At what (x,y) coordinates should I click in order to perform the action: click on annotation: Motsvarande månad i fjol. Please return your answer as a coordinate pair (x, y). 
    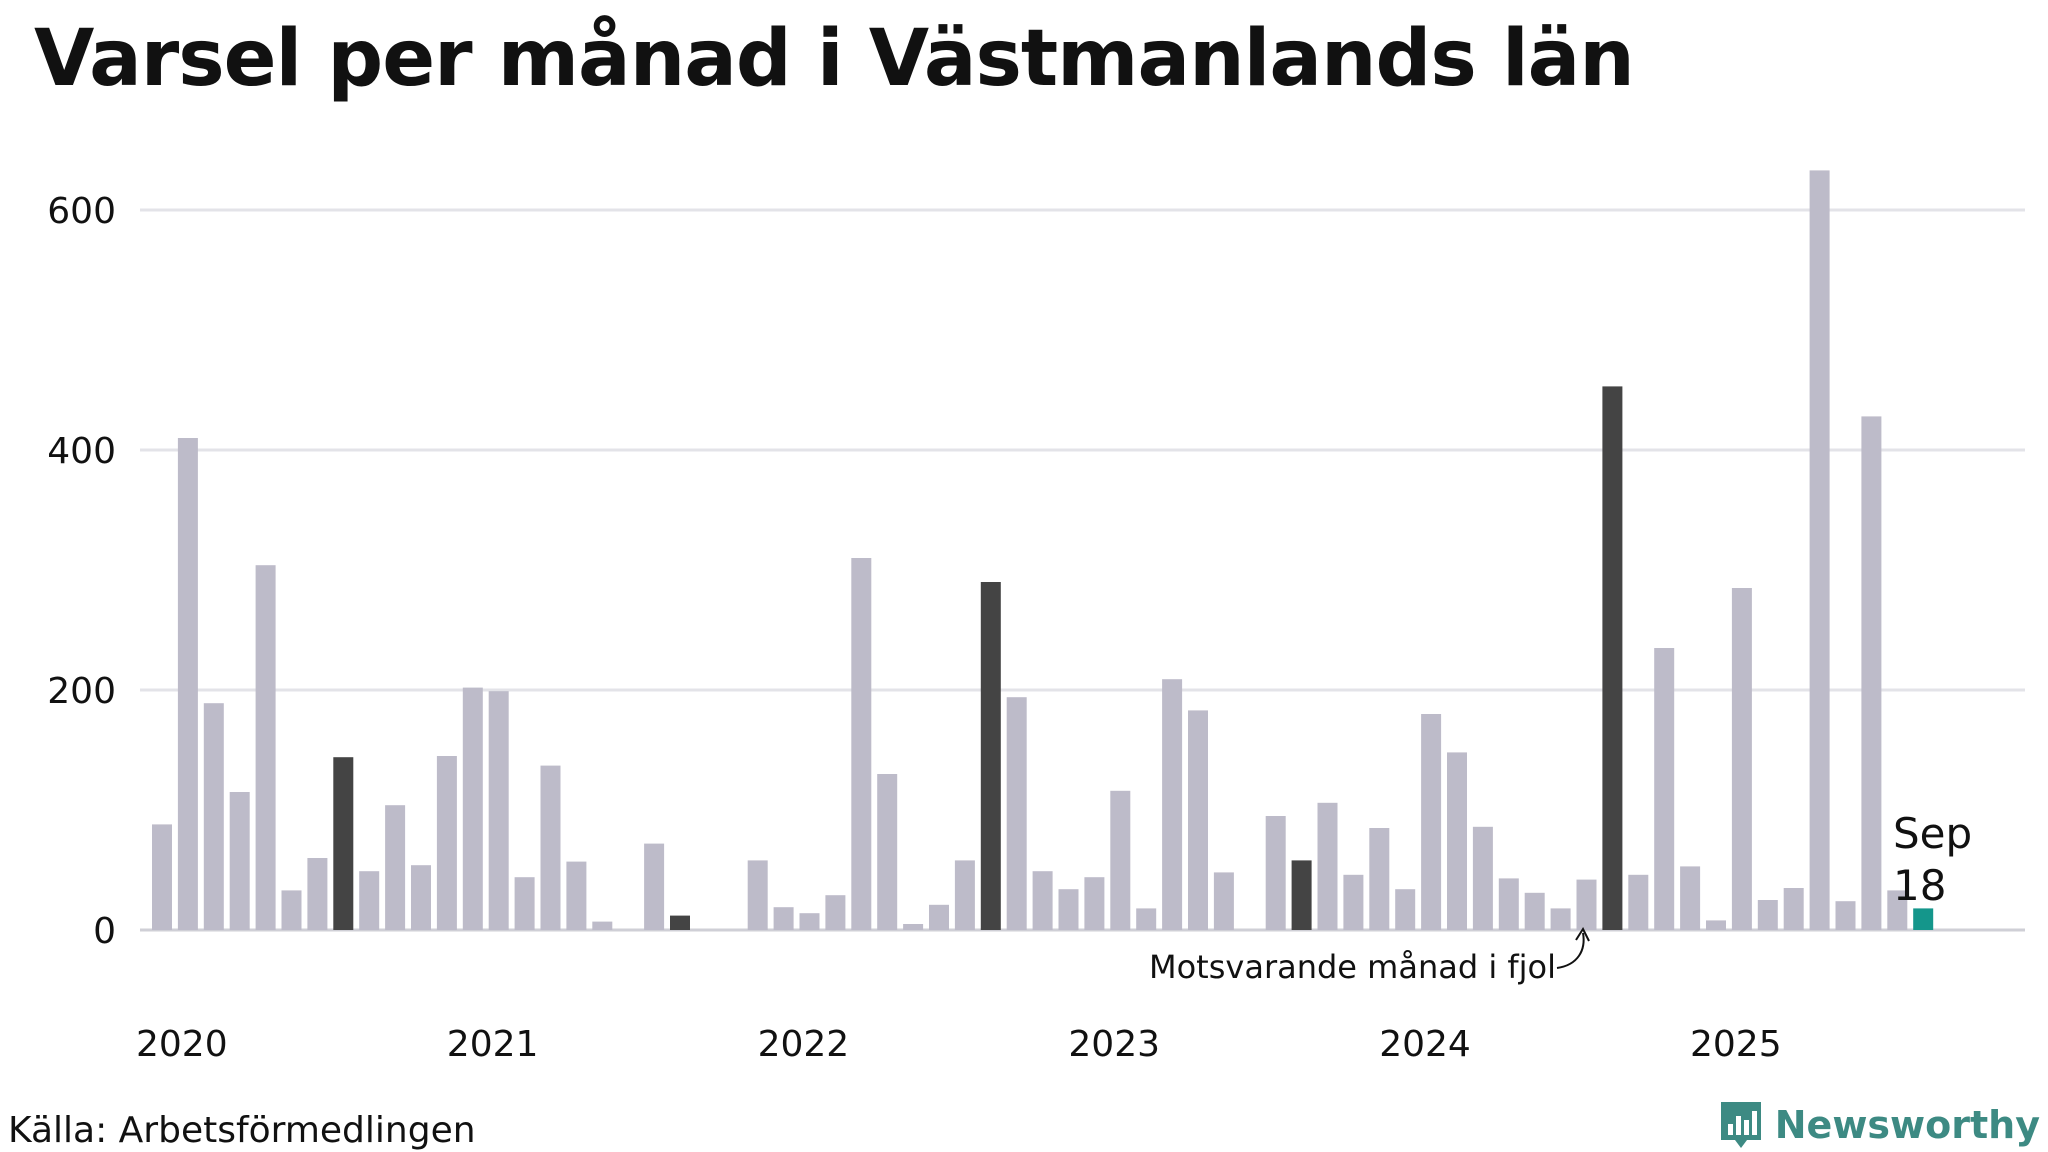
    Looking at the image, I should click on (1369, 956).